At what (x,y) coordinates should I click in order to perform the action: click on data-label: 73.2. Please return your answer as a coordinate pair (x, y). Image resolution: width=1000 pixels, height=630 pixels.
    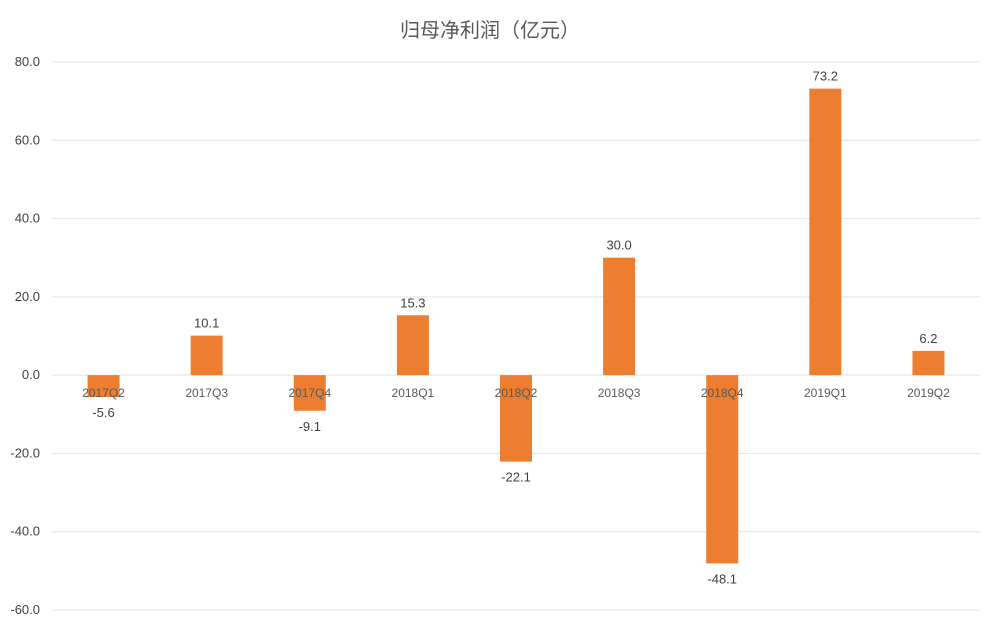
    Looking at the image, I should click on (825, 76).